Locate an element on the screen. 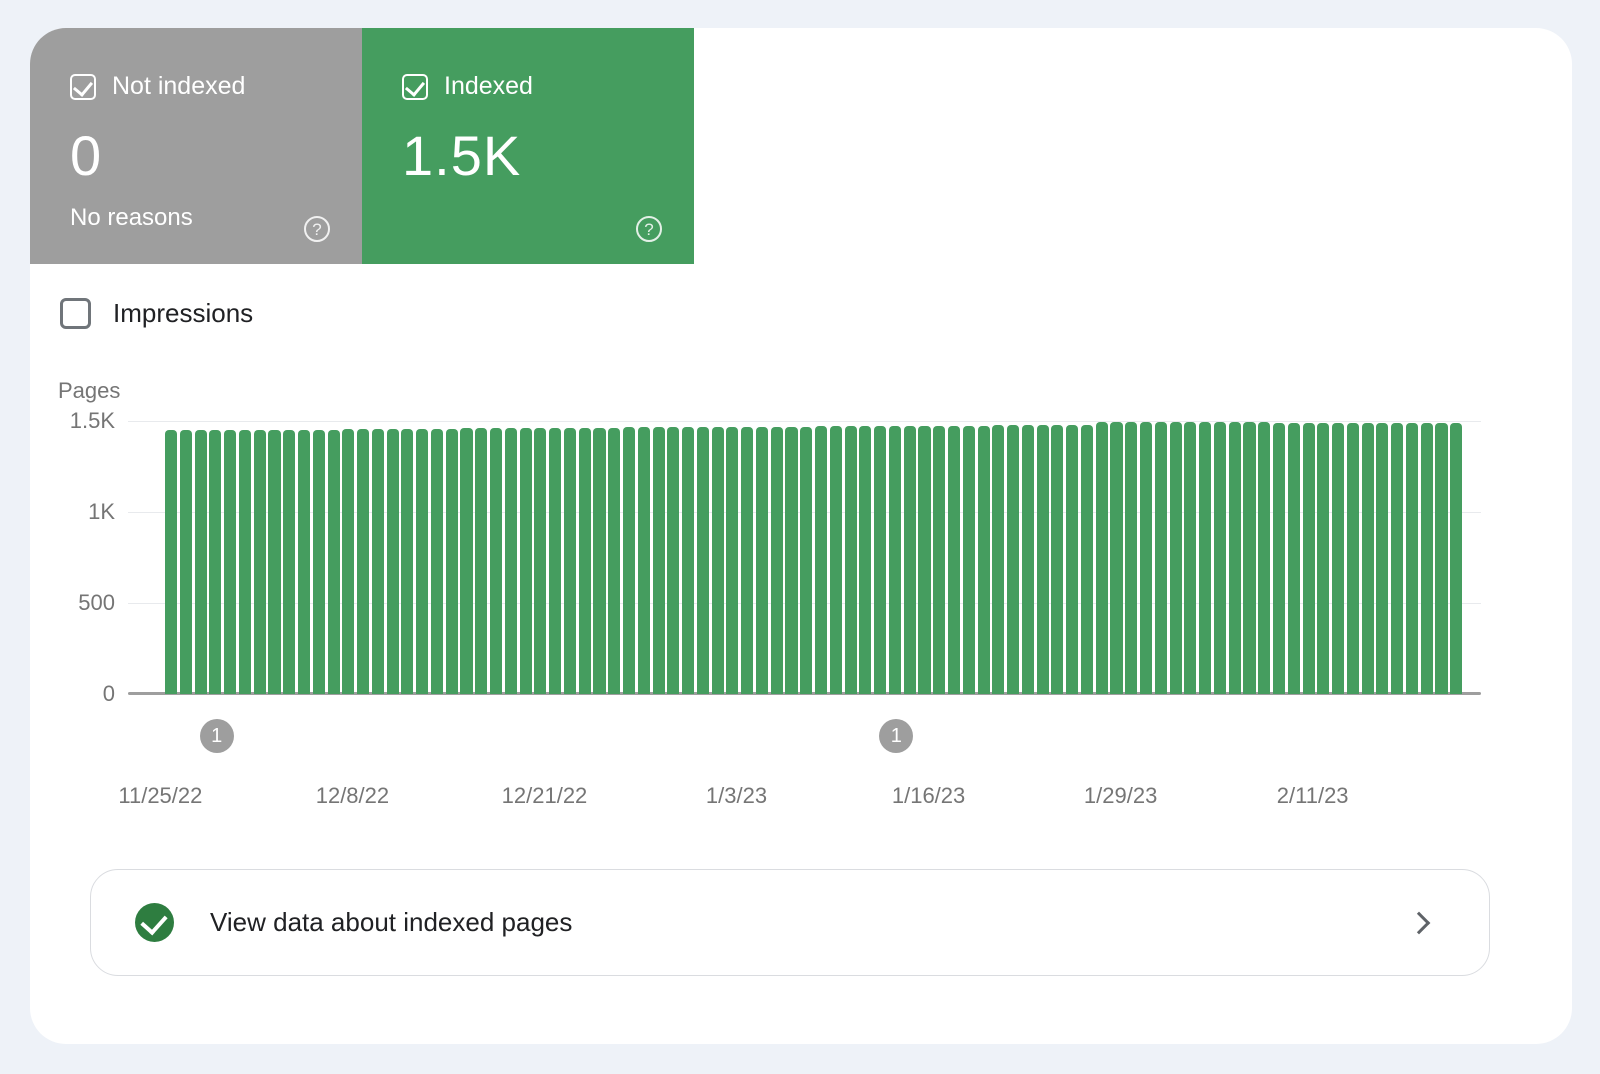 The width and height of the screenshot is (1600, 1074). impressions-toggle: Impressions is located at coordinates (156, 313).